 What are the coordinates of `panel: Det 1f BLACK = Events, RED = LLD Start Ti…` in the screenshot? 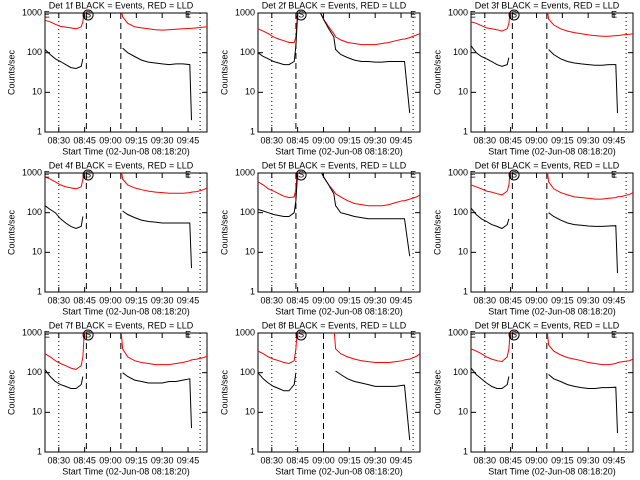 It's located at (107, 78).